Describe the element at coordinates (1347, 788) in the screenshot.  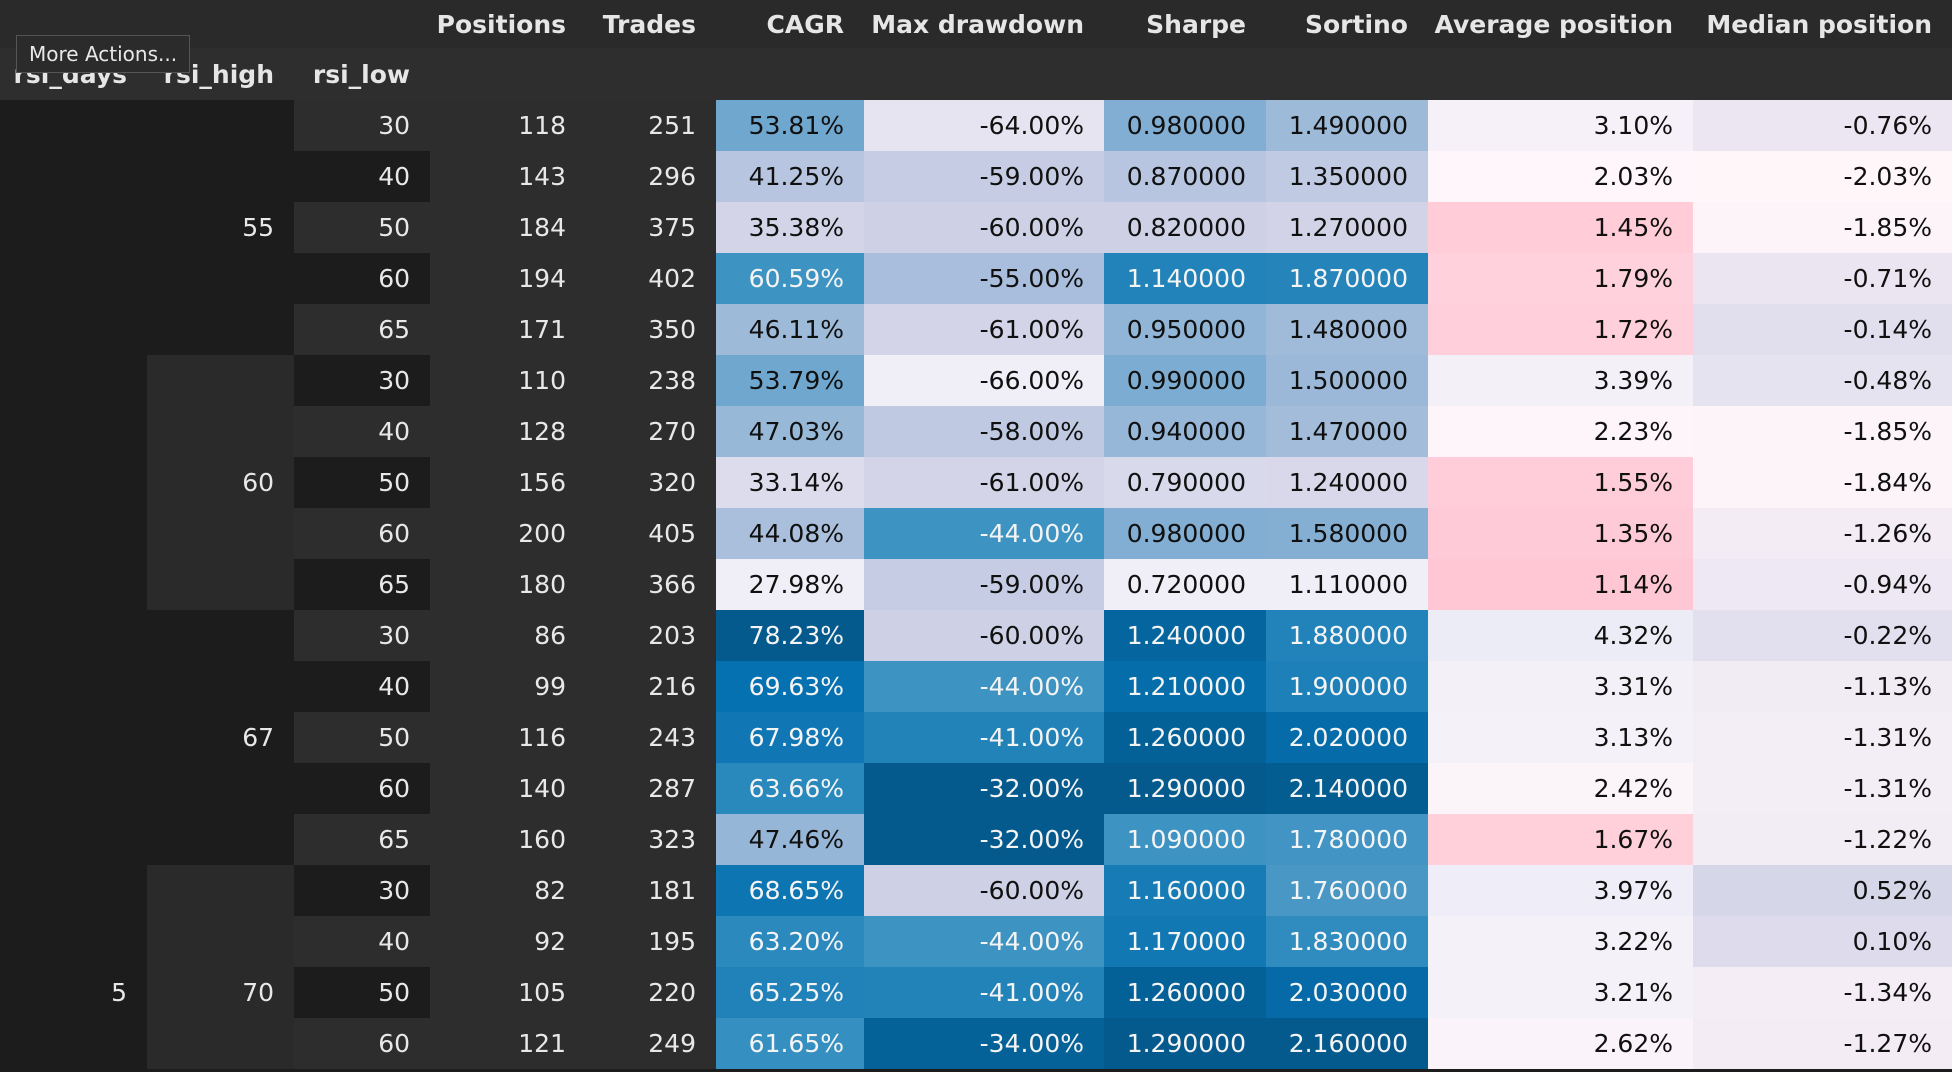
I see `sortino-cell: 2.140000` at that location.